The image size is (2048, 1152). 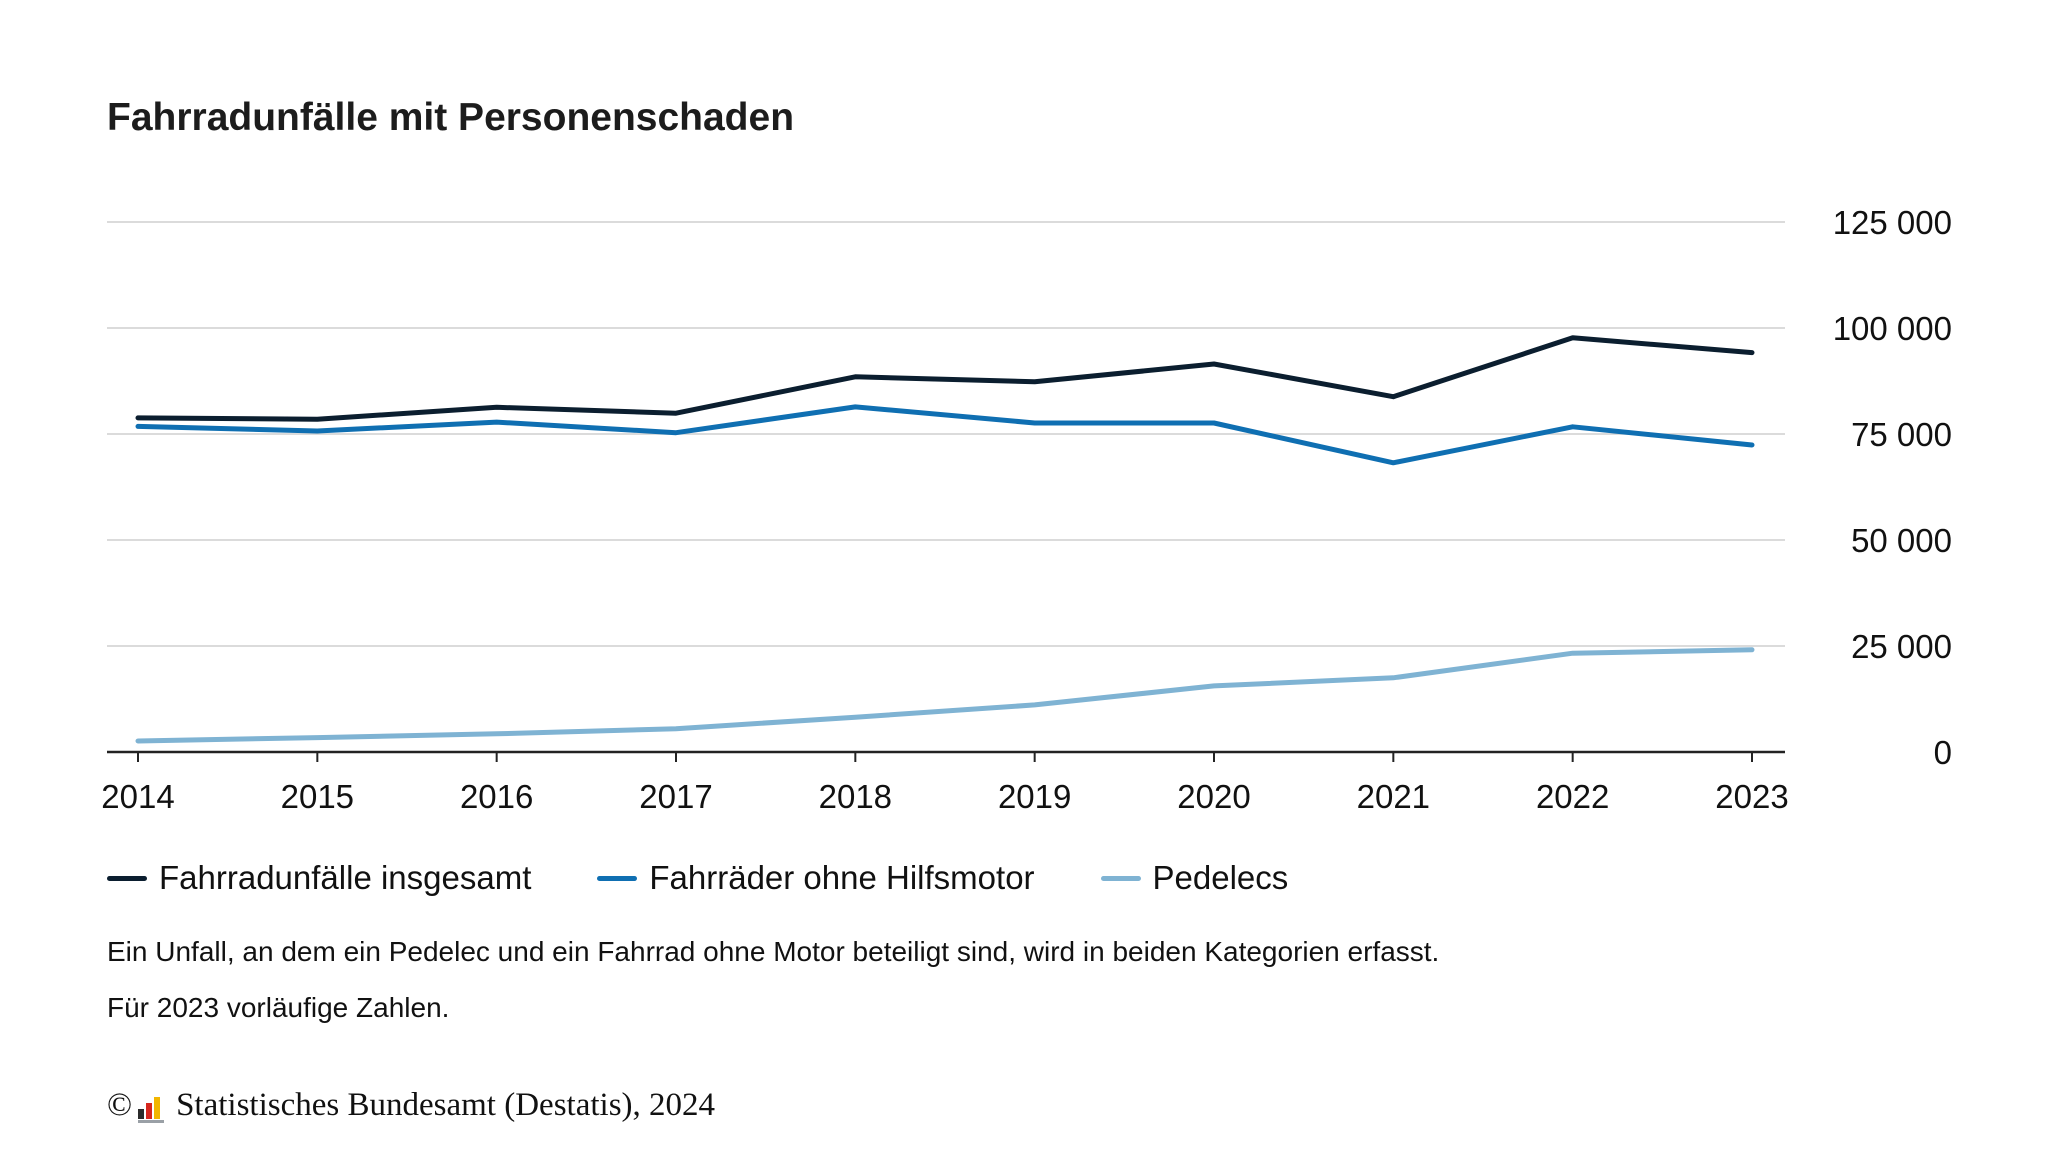 I want to click on copyright-symbol: ©, so click(x=120, y=1105).